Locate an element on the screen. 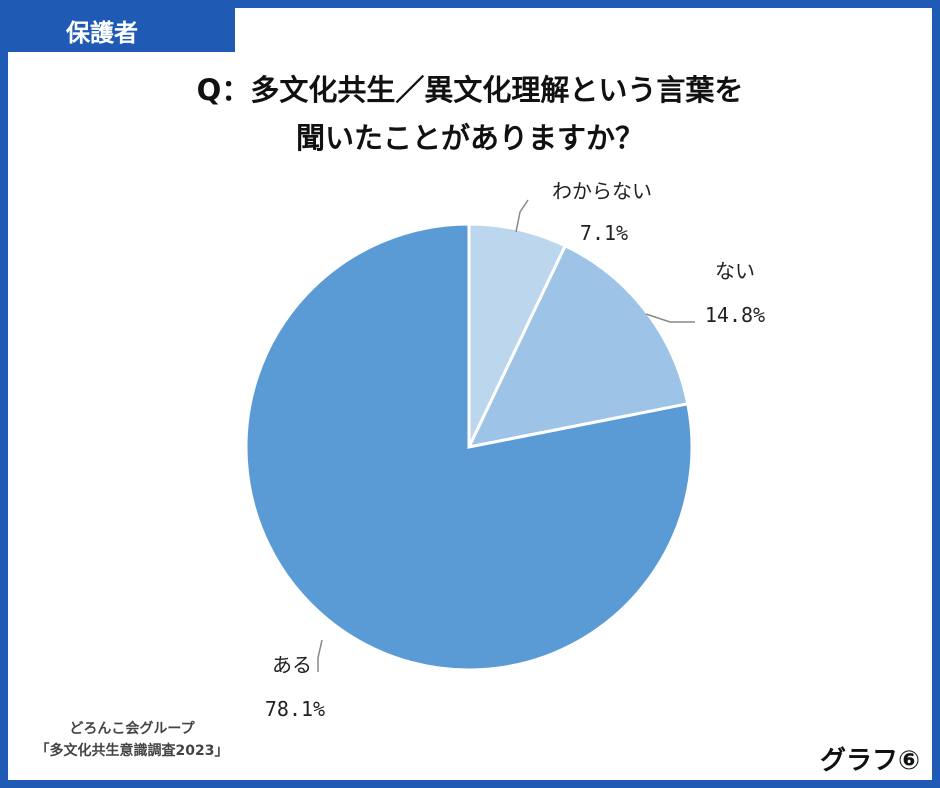  slice-label-nai: ない is located at coordinates (735, 271).